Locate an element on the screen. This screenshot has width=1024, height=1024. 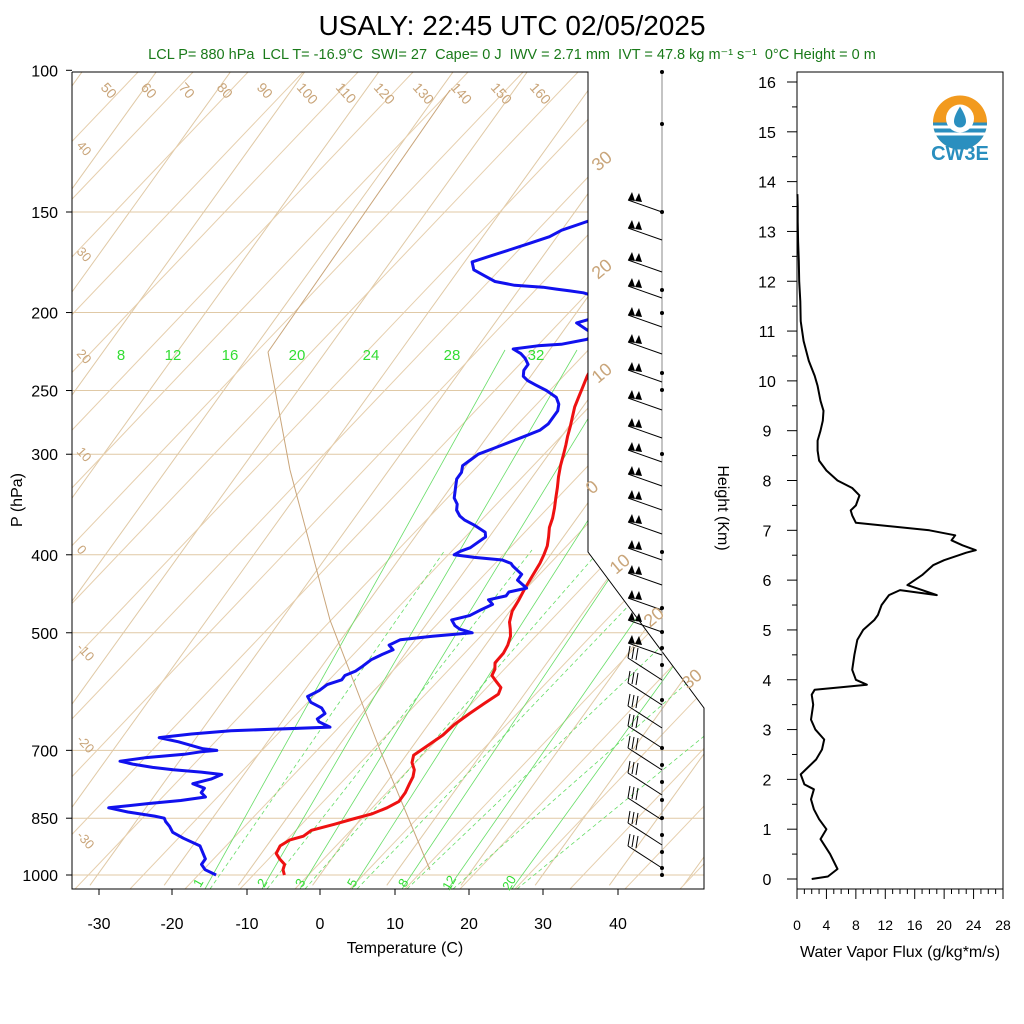
isotherm-label: -20 is located at coordinates (86, 744).